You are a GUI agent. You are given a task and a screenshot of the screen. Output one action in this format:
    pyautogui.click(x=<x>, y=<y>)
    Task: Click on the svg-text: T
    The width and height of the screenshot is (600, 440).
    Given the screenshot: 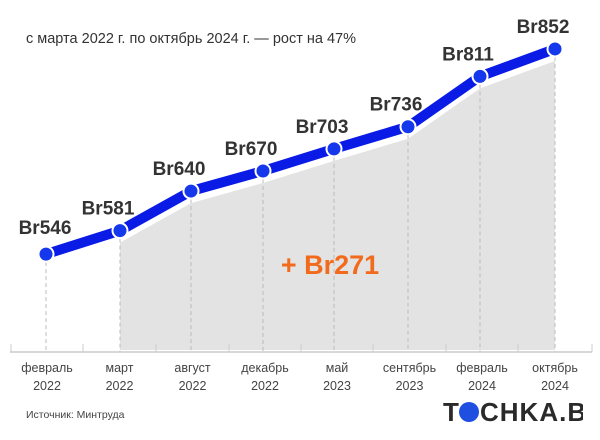 What is the action you would take?
    pyautogui.click(x=451, y=412)
    